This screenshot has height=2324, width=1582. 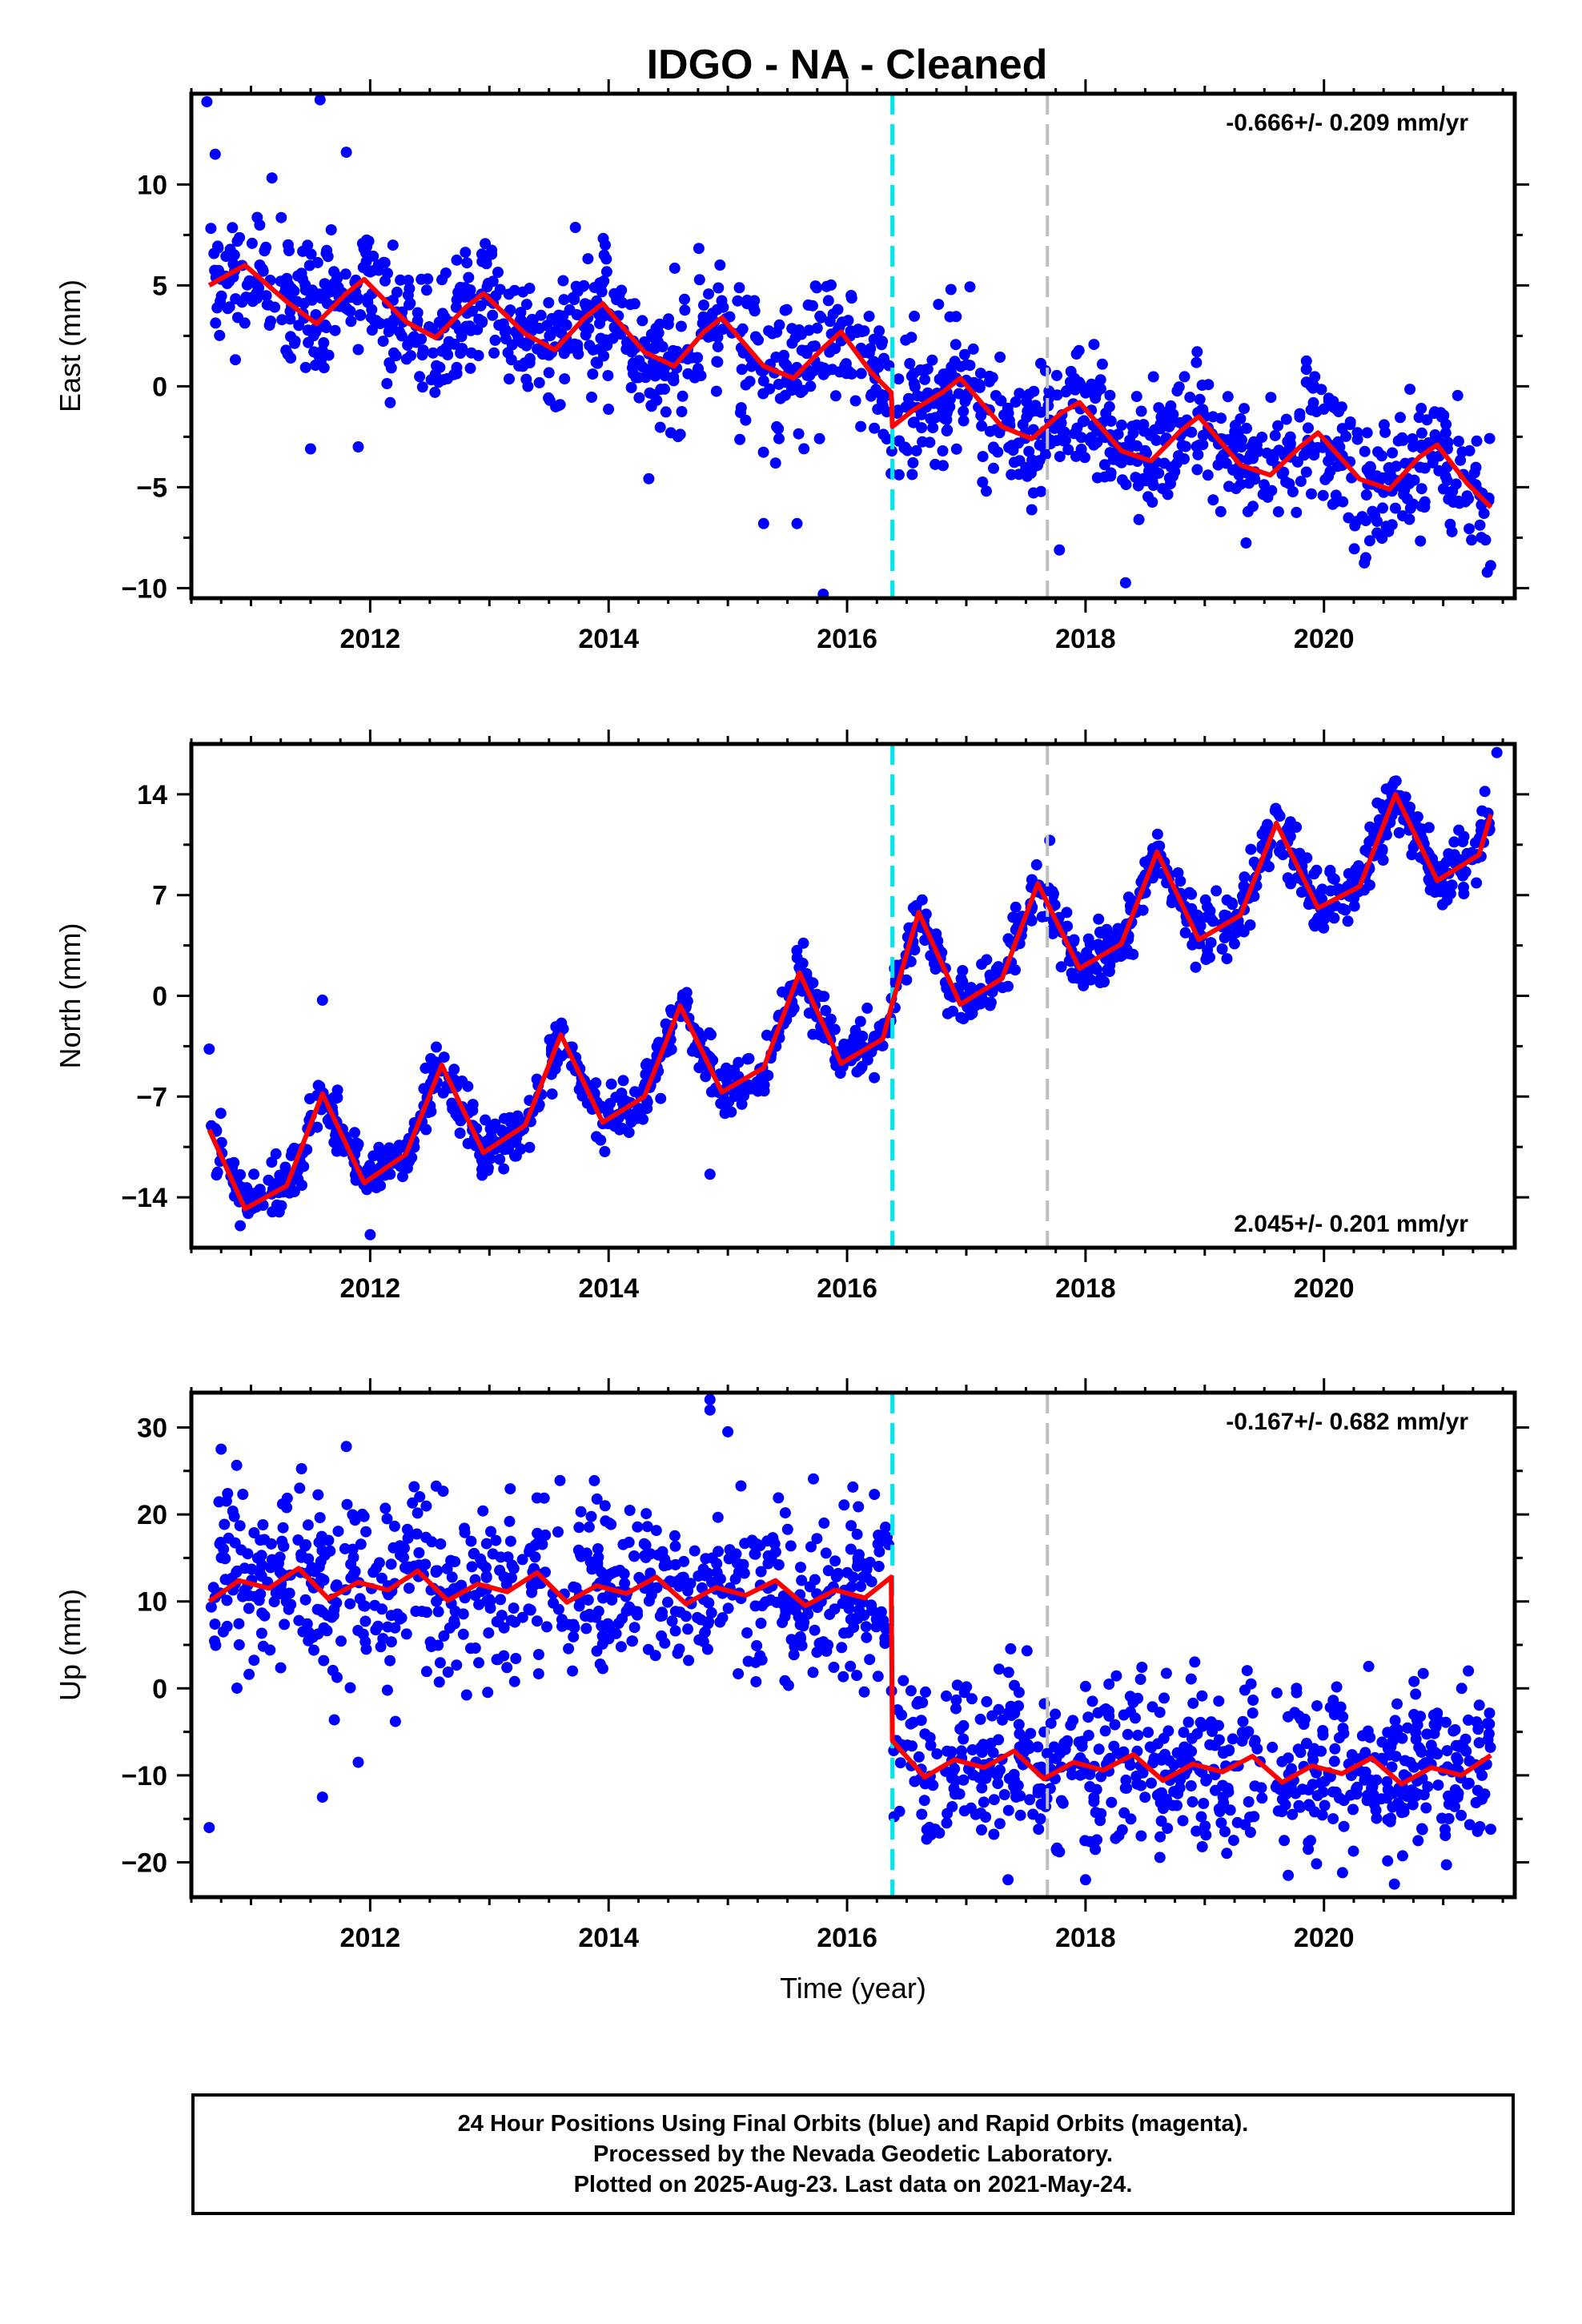 What do you see at coordinates (1347, 123) in the screenshot?
I see `velocity-label: -0.666+/- 0.209 mm/yr` at bounding box center [1347, 123].